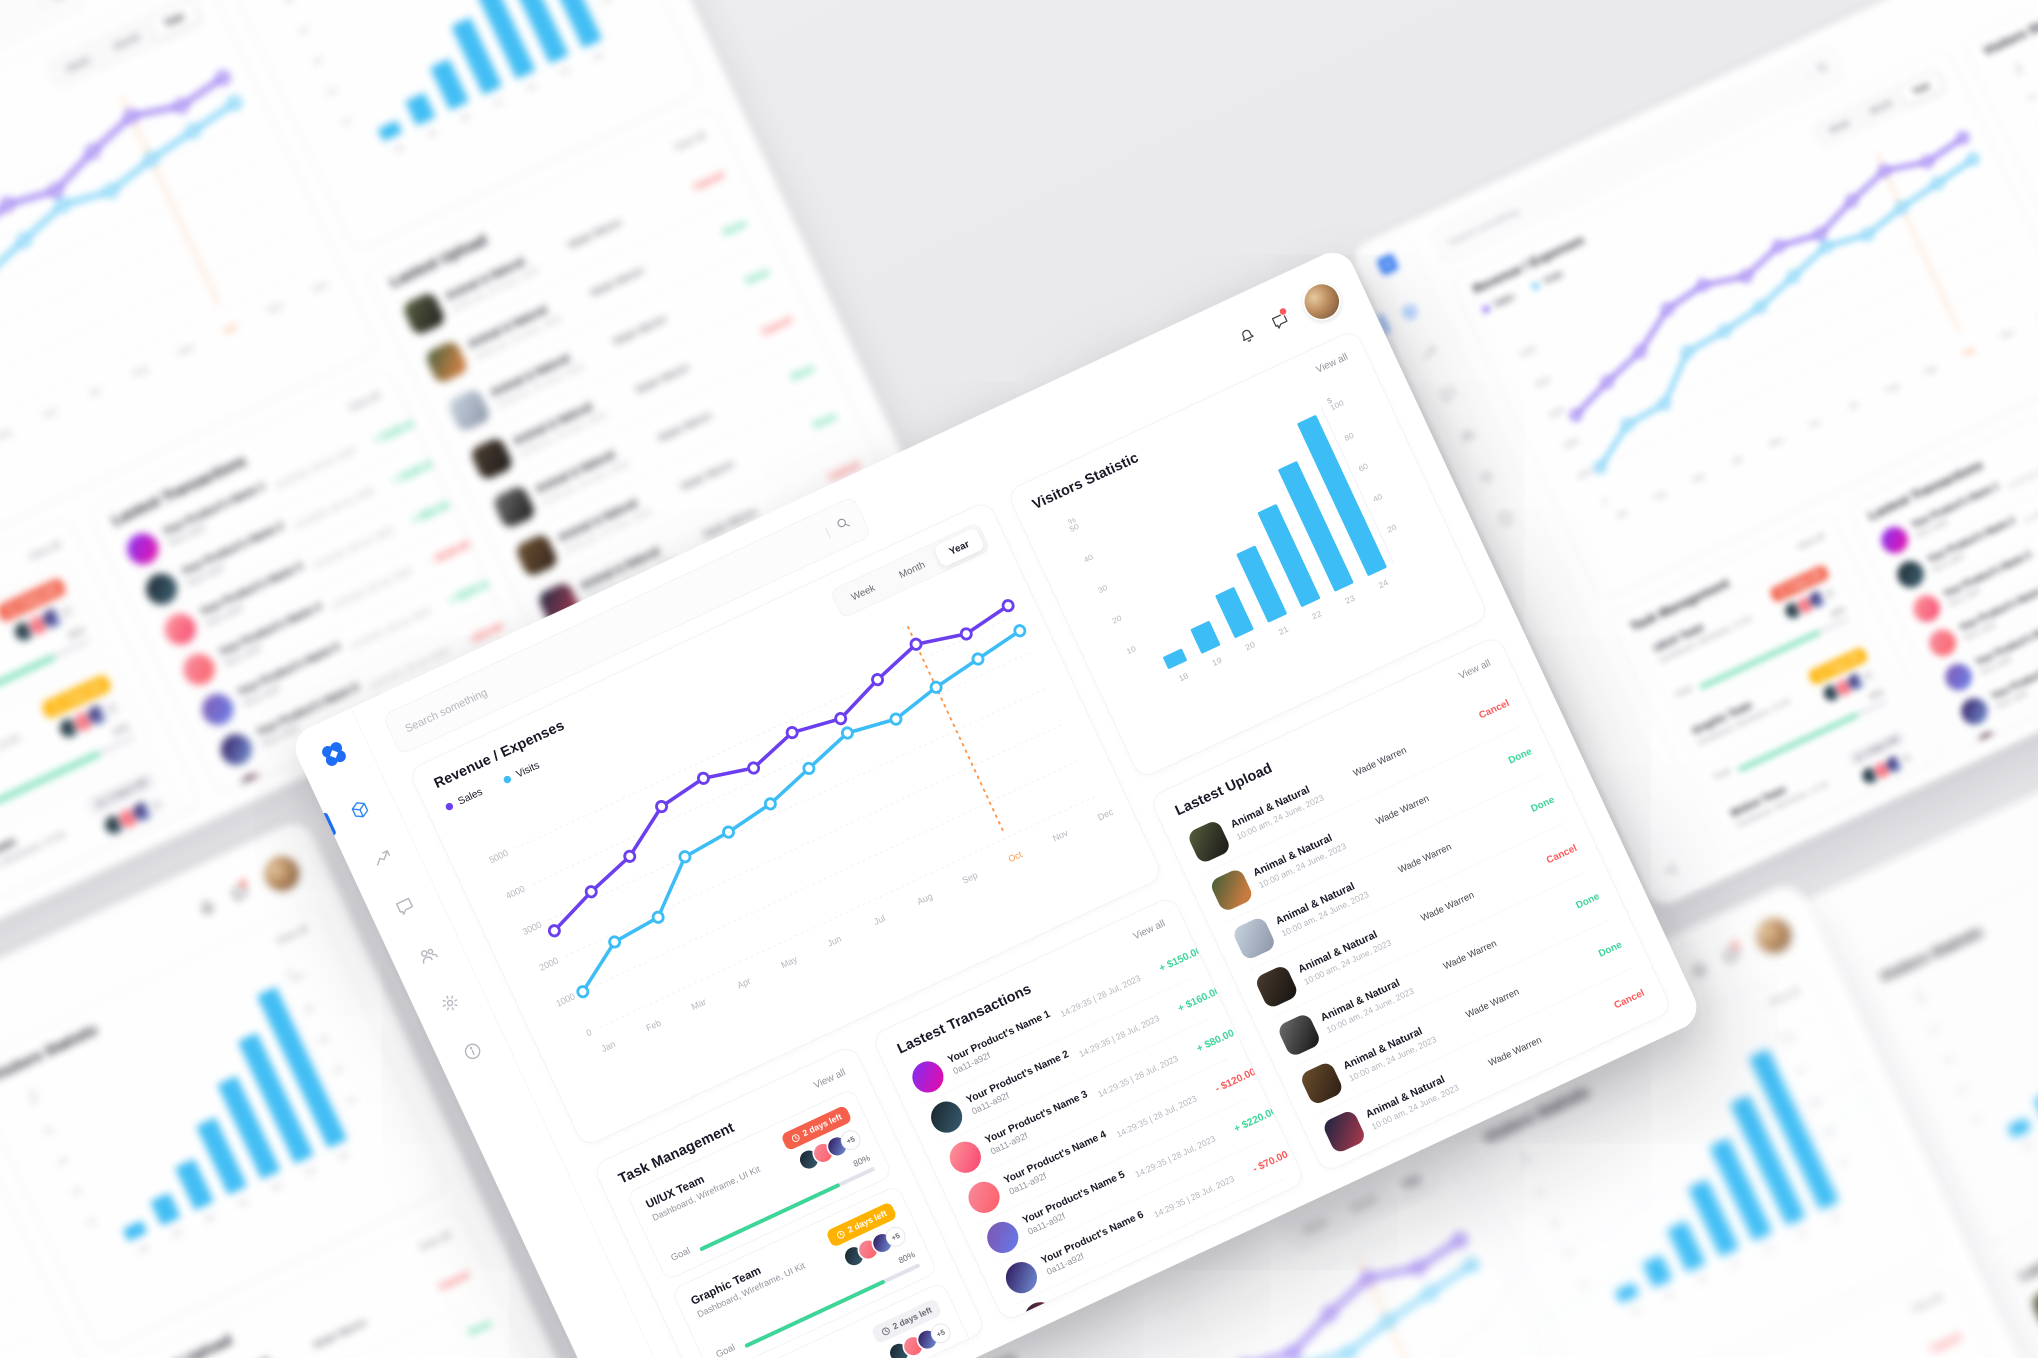 This screenshot has width=2038, height=1358. What do you see at coordinates (97, 715) in the screenshot?
I see `assignee-avatar` at bounding box center [97, 715].